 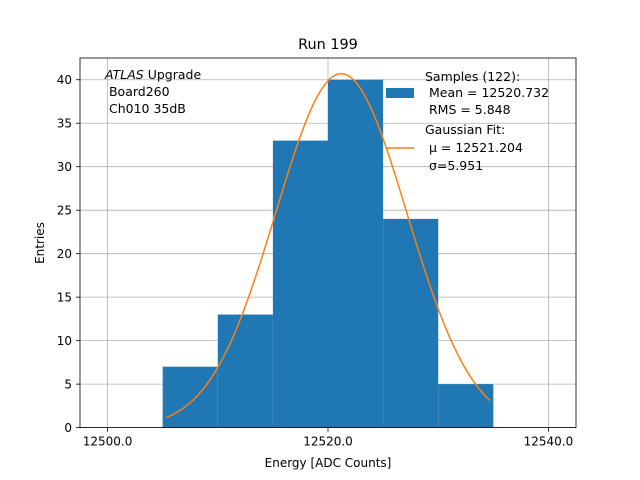 What do you see at coordinates (400, 93) in the screenshot?
I see `legend-histogram-swatch` at bounding box center [400, 93].